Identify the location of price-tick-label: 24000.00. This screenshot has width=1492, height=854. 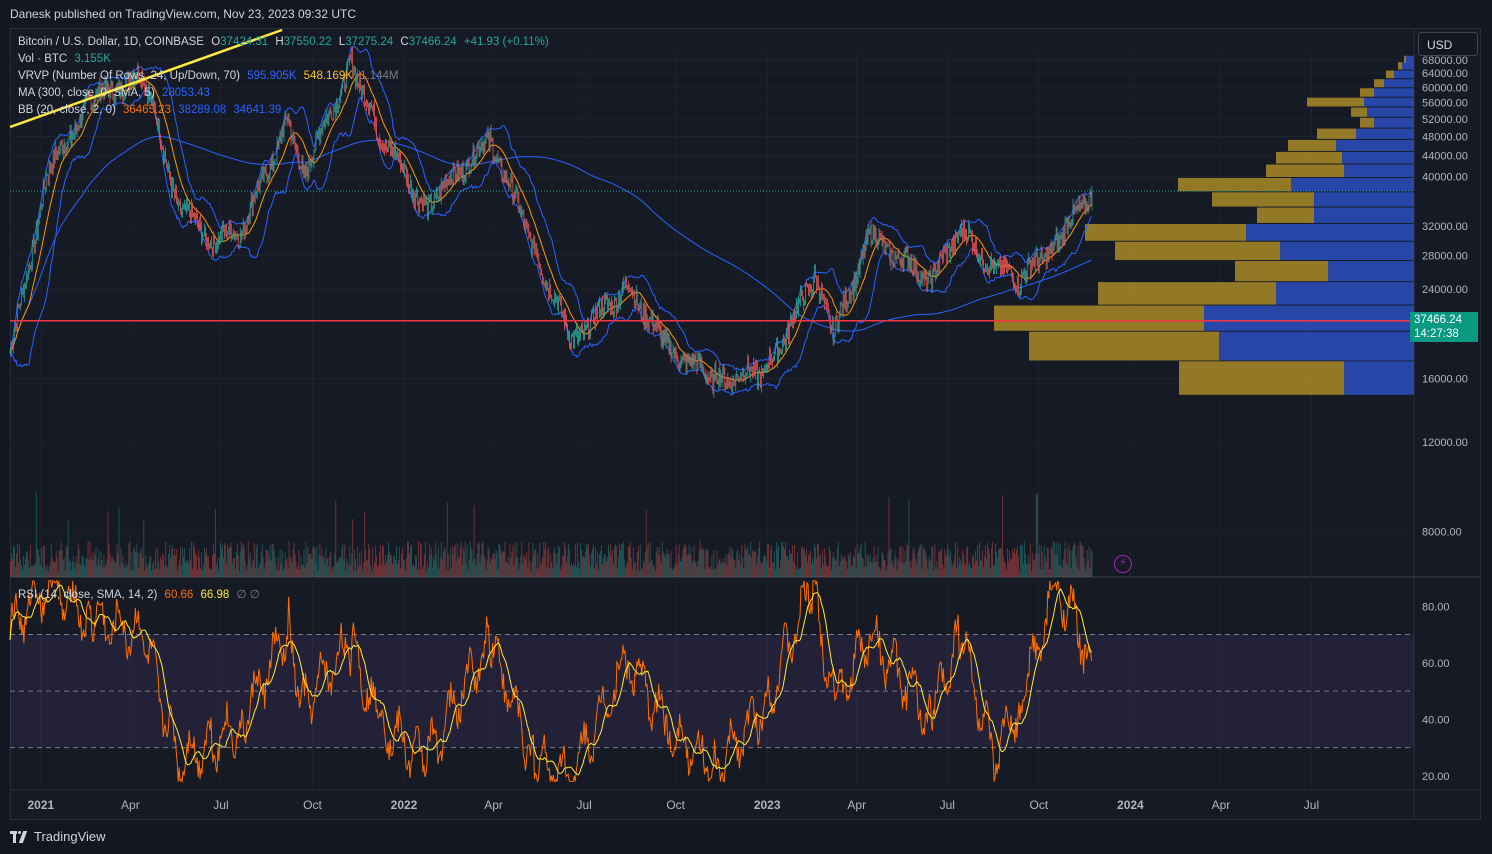
(1445, 290).